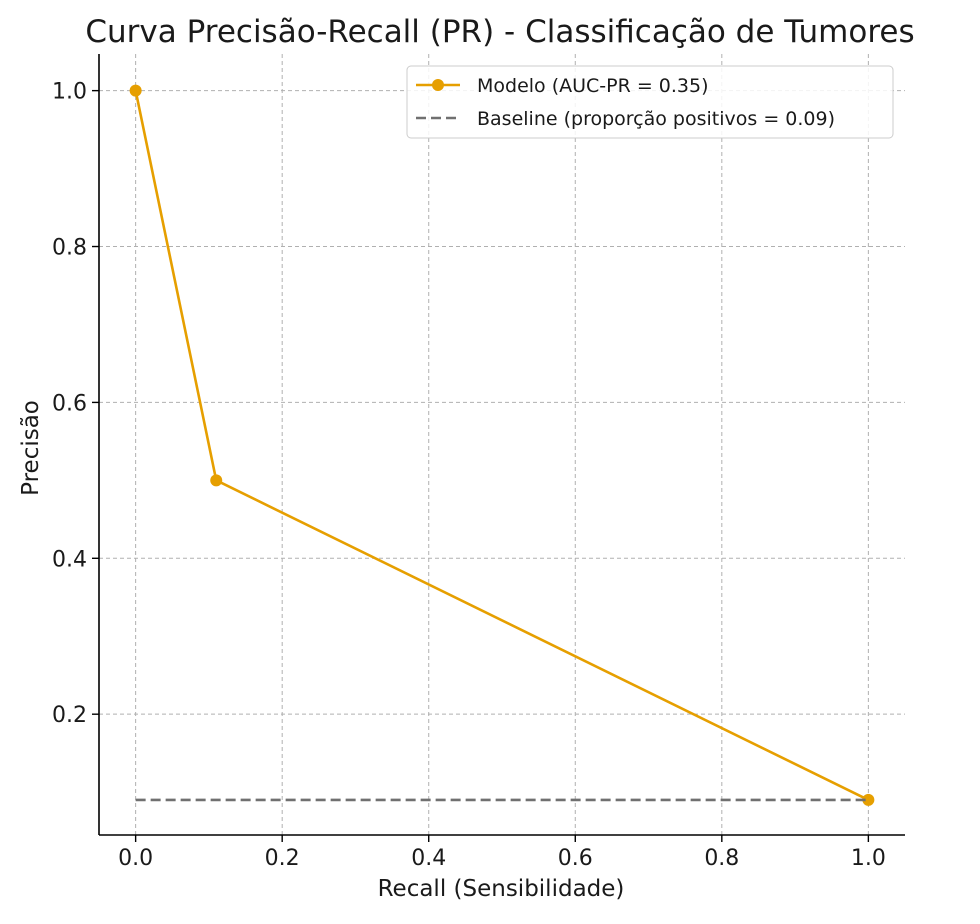  I want to click on y-axis-label: Precisão, so click(31, 448).